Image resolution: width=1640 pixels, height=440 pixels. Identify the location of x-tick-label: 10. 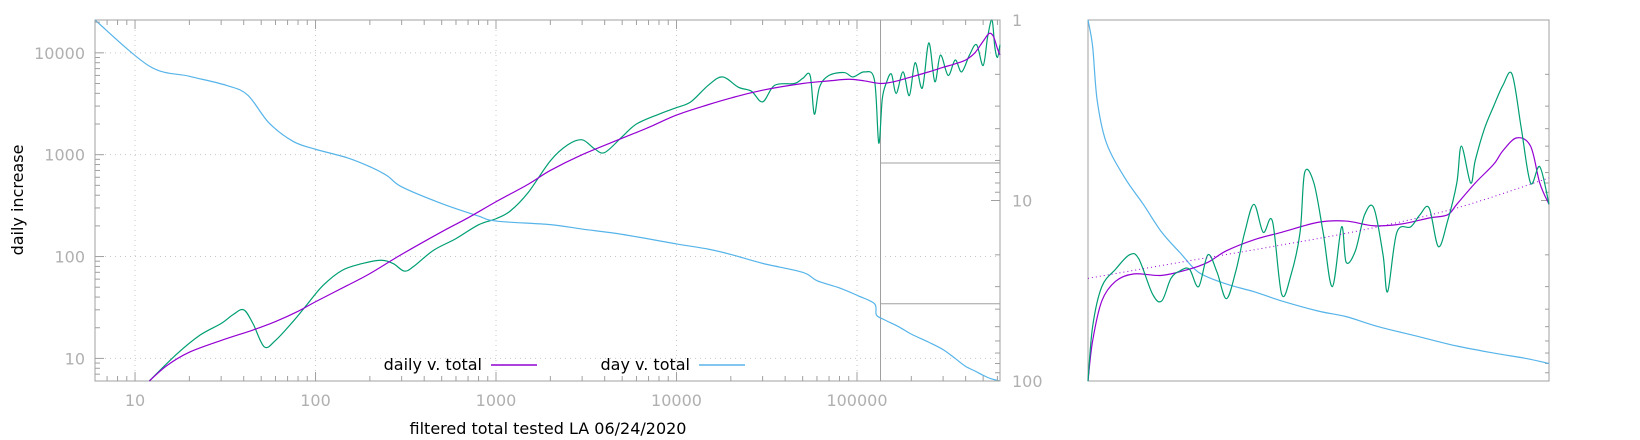
(135, 400).